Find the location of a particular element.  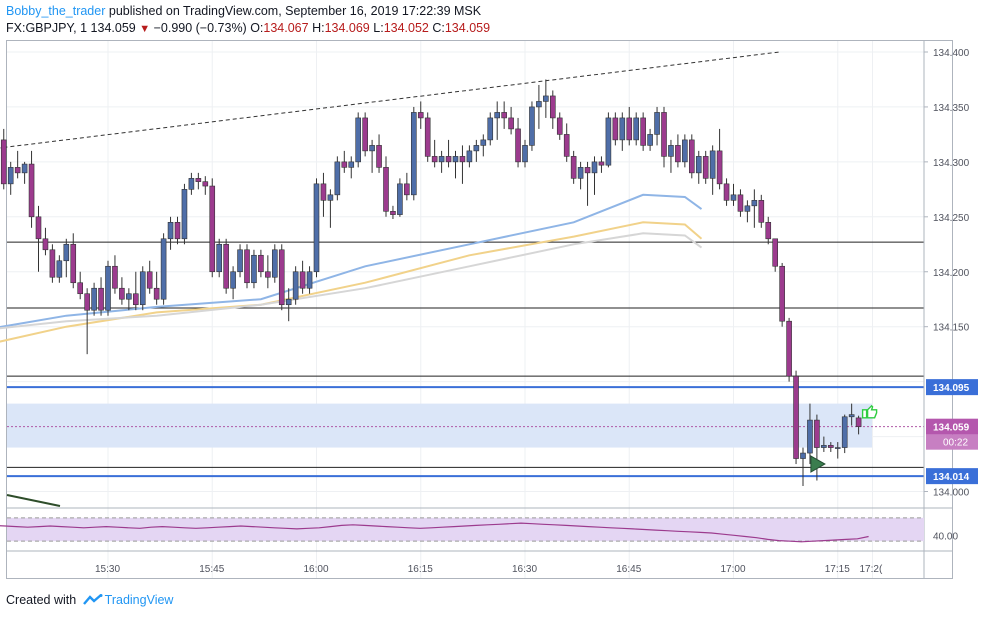

thumbs-up-icon is located at coordinates (869, 411).